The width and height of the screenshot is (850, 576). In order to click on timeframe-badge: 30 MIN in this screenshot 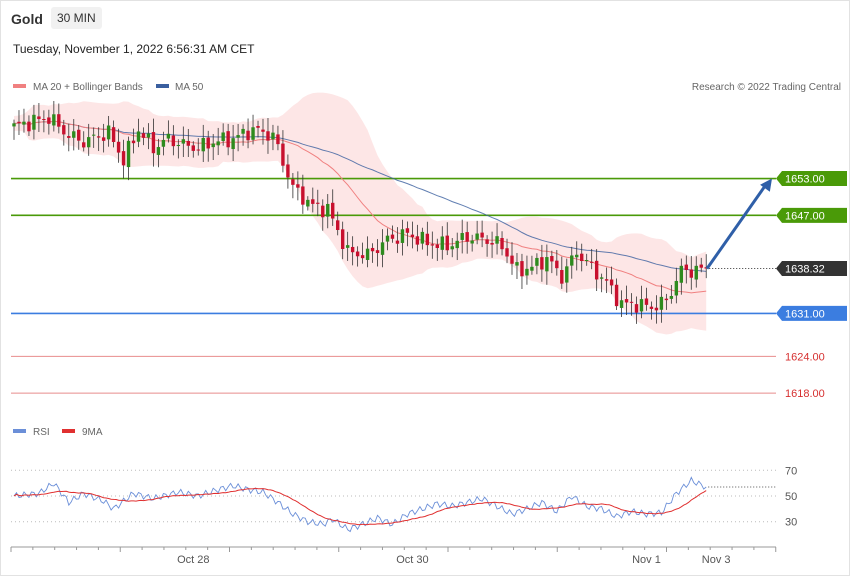, I will do `click(76, 18)`.